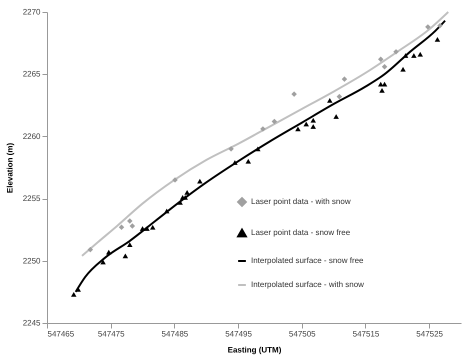 The image size is (467, 360). I want to click on y-tick-label: 2270, so click(32, 12).